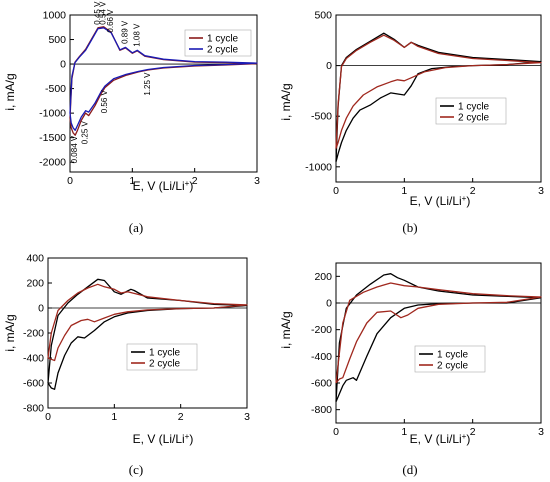 This screenshot has height=482, width=550. I want to click on peak-annotation: 1.08 V, so click(136, 35).